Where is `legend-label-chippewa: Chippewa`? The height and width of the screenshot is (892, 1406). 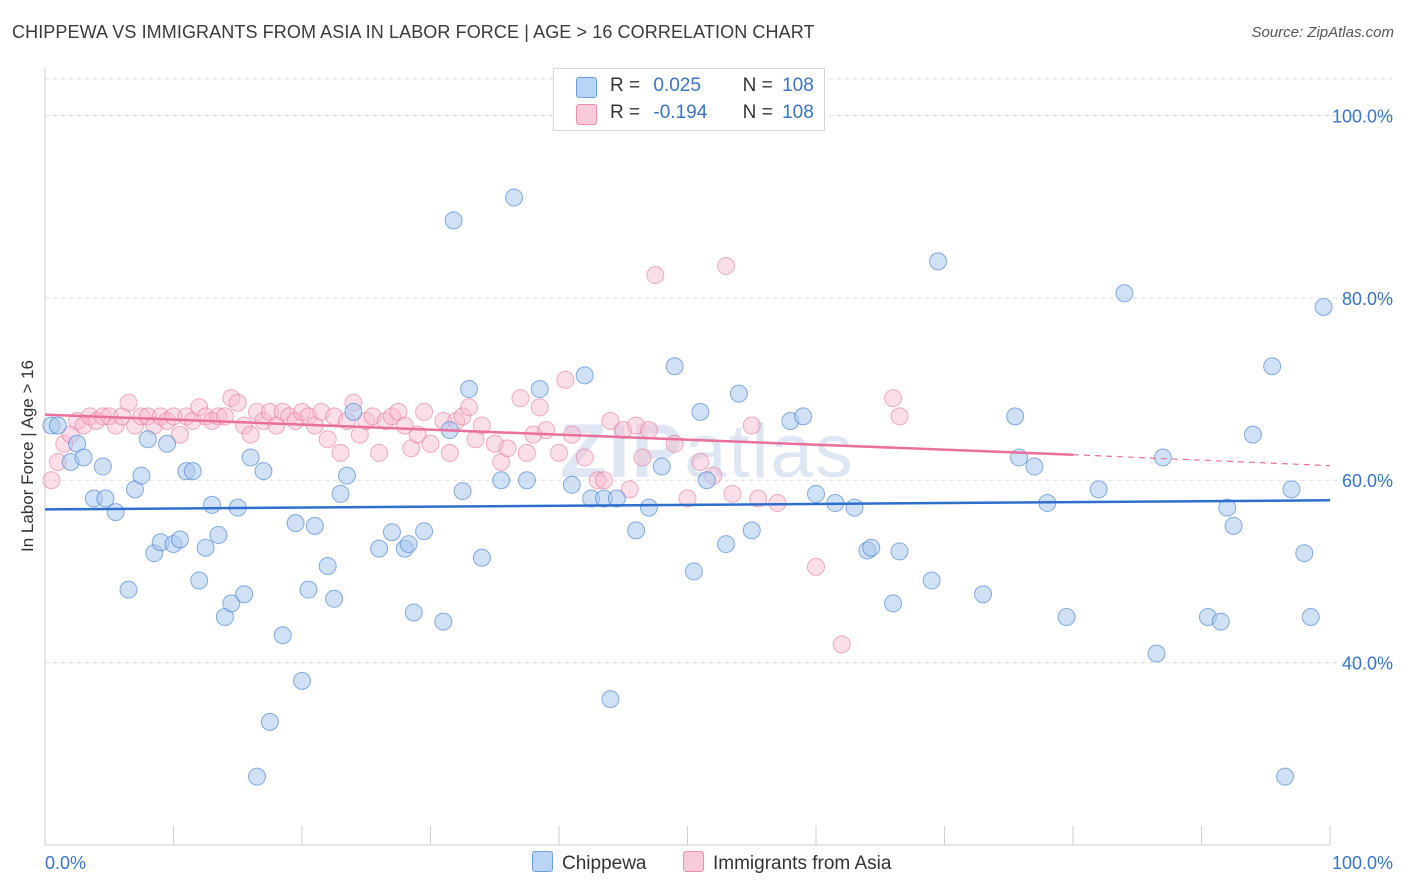 legend-label-chippewa: Chippewa is located at coordinates (604, 863).